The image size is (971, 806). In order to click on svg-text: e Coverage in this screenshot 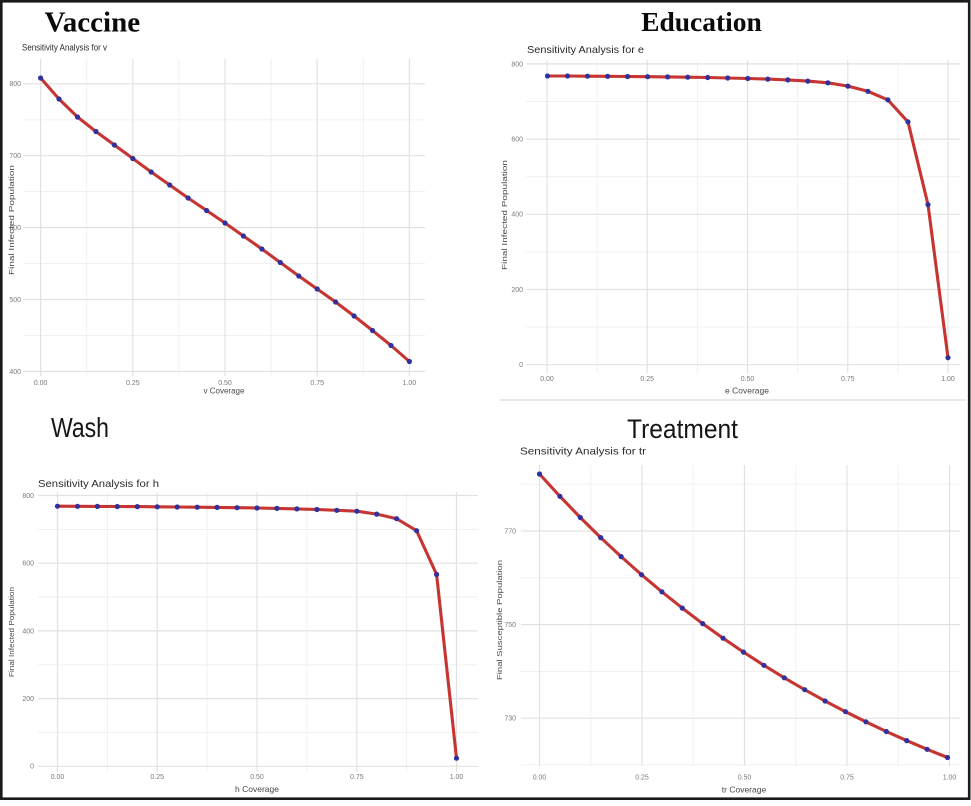, I will do `click(747, 391)`.